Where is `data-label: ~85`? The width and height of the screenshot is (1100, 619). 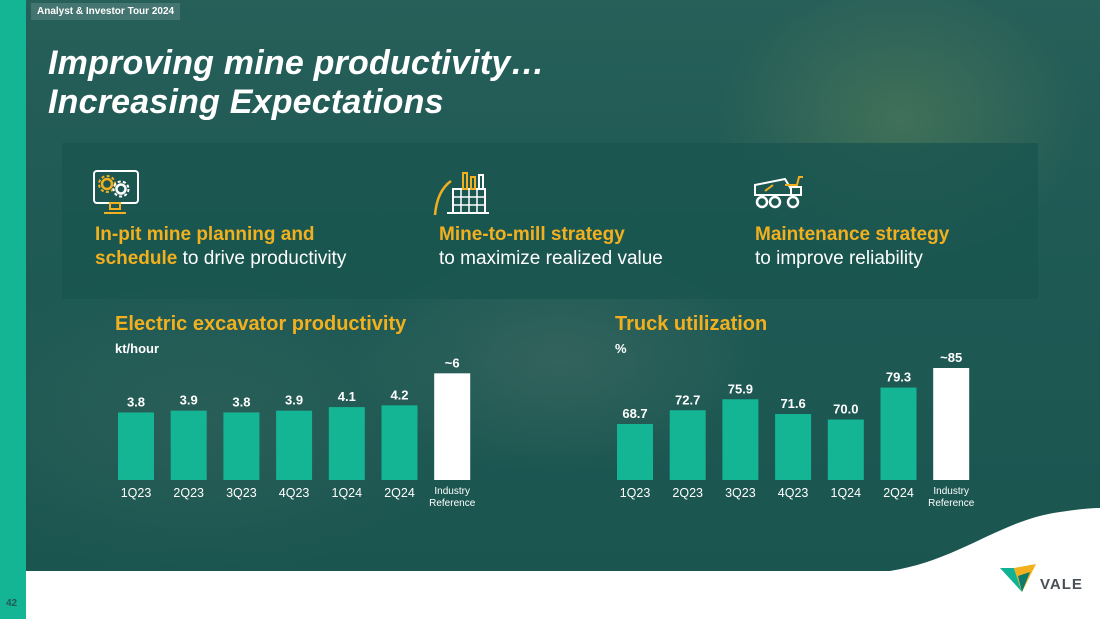 data-label: ~85 is located at coordinates (951, 357).